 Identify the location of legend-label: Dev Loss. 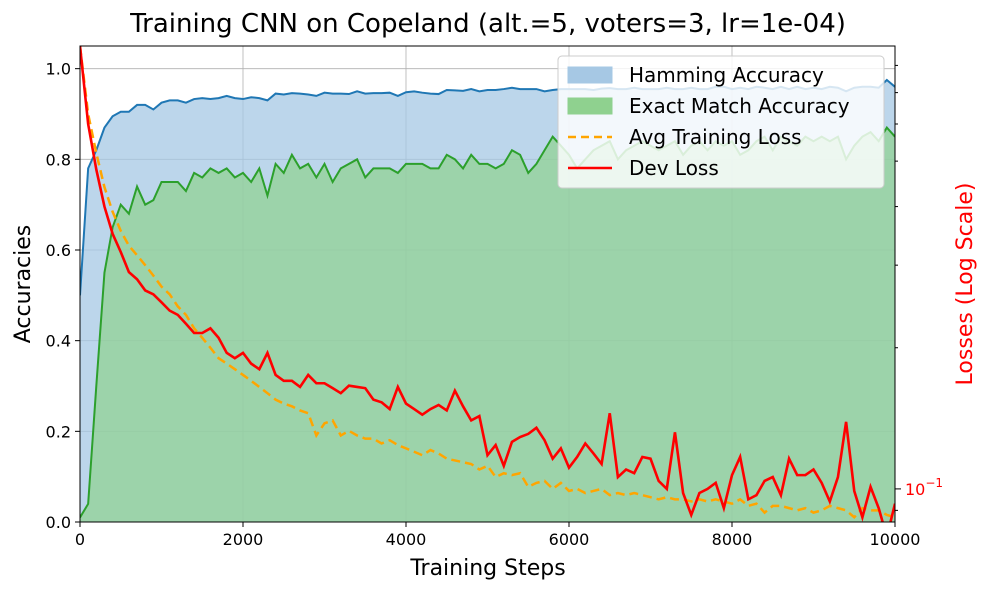
(674, 168).